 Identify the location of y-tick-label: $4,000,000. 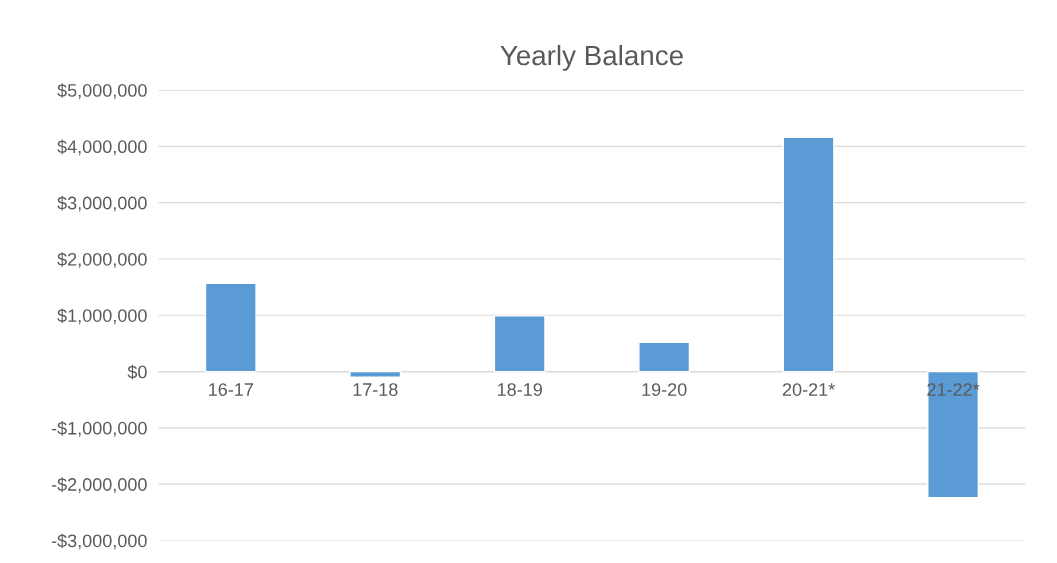
(102, 147).